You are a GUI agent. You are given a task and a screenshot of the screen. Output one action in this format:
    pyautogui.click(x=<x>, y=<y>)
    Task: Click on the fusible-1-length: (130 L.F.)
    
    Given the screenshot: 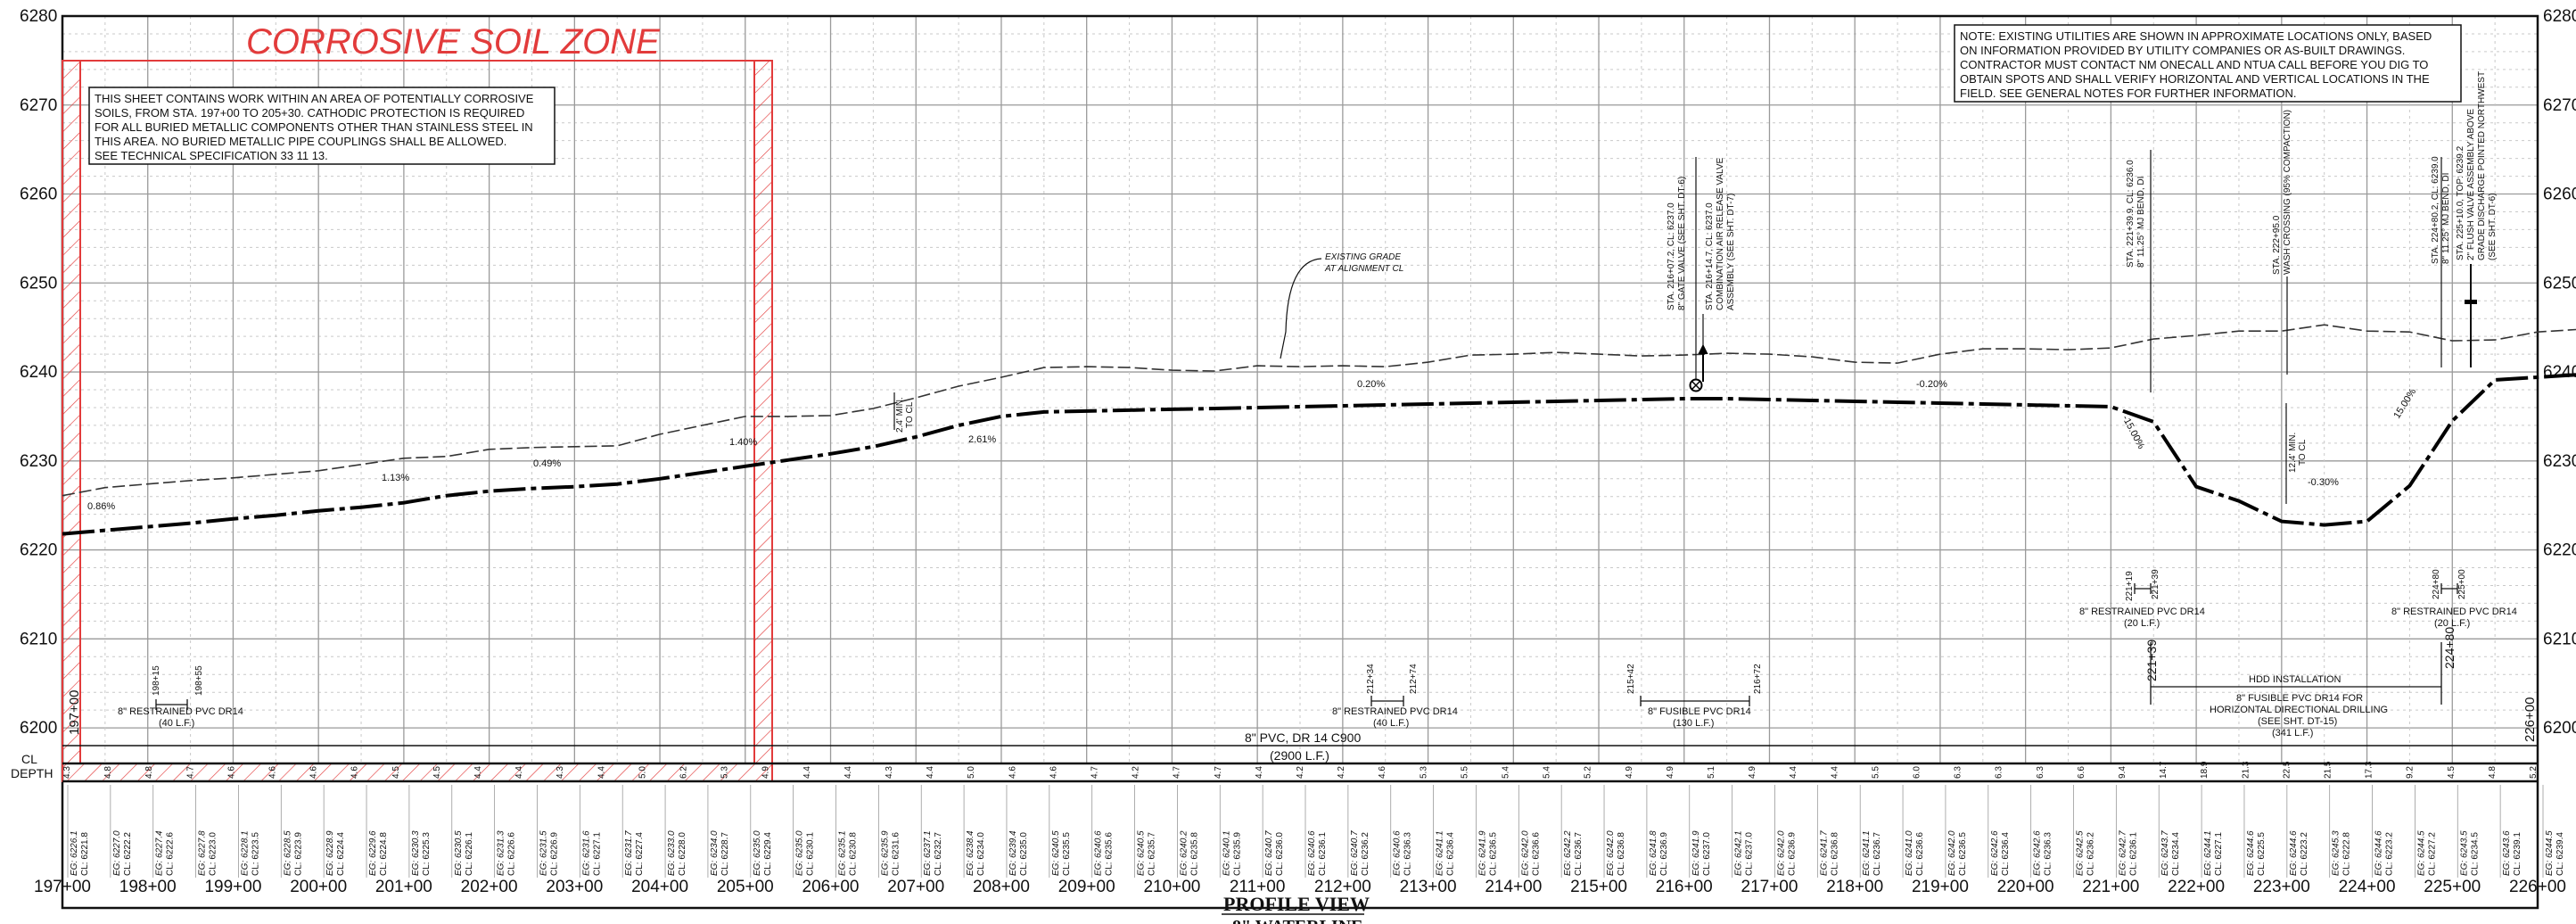 What is the action you would take?
    pyautogui.click(x=1693, y=723)
    